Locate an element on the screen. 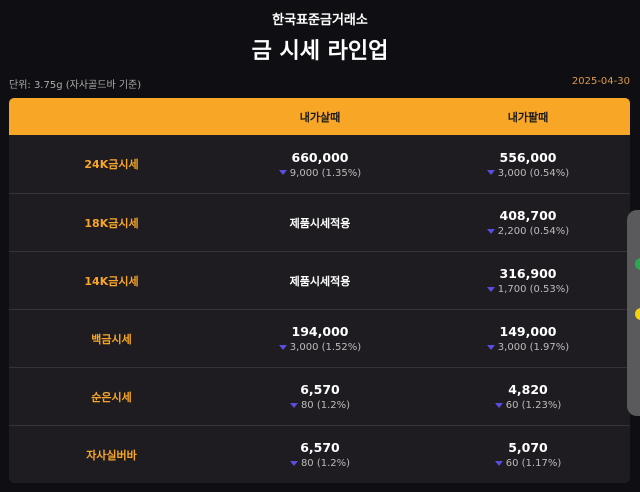 Image resolution: width=640 pixels, height=492 pixels. item-label: 24K금시세 is located at coordinates (111, 164).